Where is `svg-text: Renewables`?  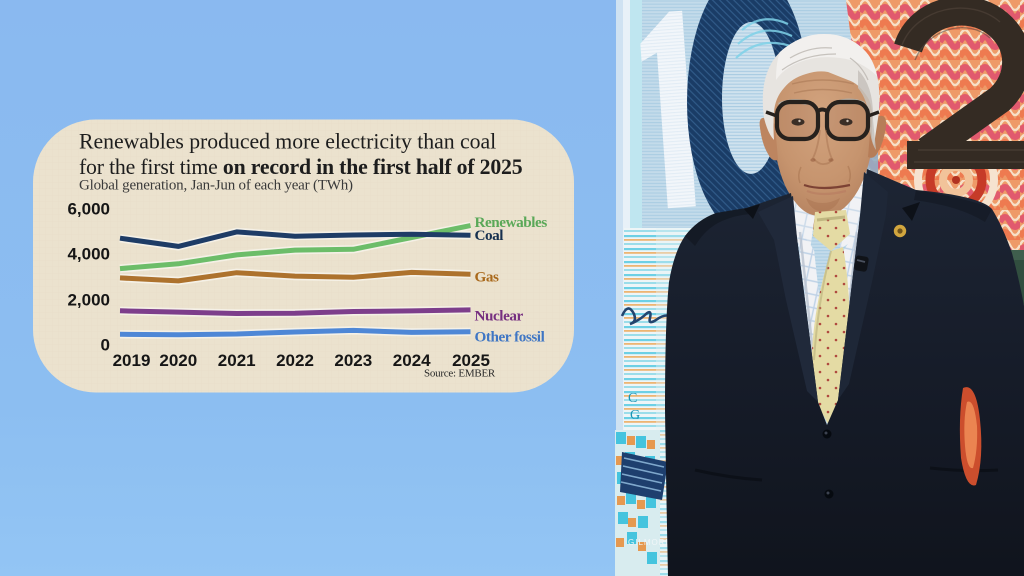 svg-text: Renewables is located at coordinates (511, 222).